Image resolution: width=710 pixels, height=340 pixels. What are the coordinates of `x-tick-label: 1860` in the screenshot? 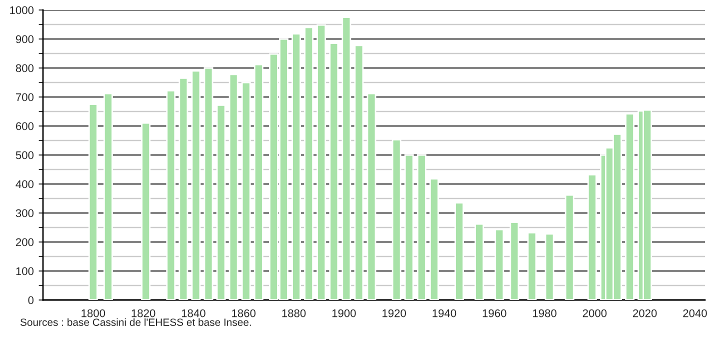 It's located at (244, 313).